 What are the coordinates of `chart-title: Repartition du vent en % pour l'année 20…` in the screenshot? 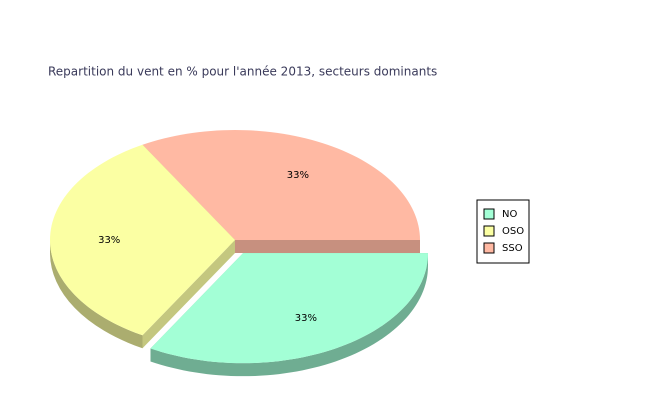 It's located at (242, 72).